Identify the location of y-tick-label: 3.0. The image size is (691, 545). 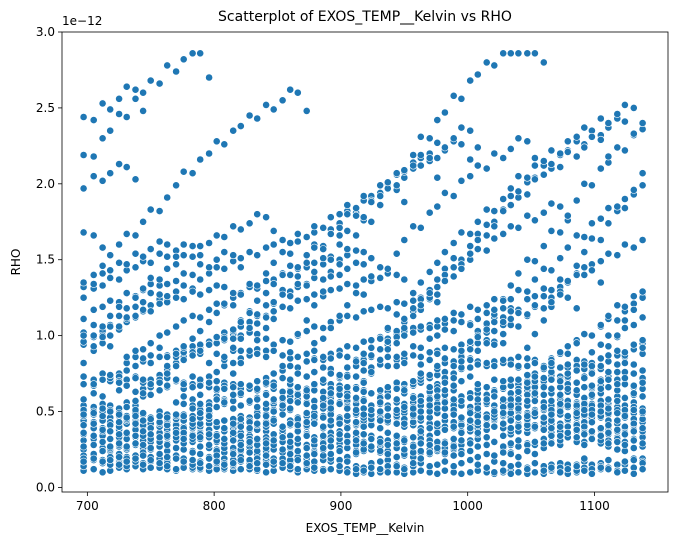
(45, 32).